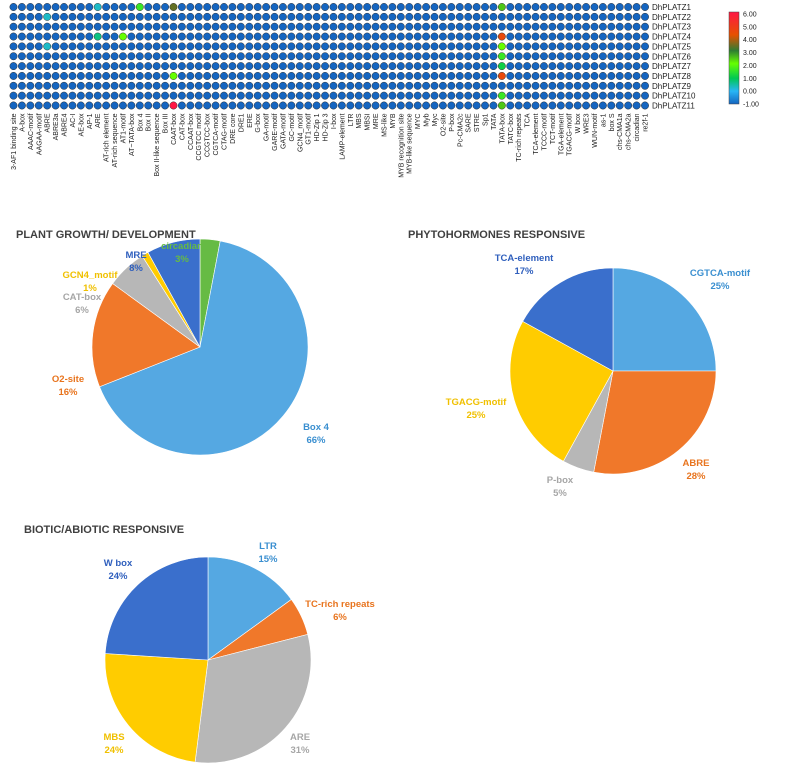 The image size is (798, 768). I want to click on heatmap-column-label: Box 4, so click(140, 122).